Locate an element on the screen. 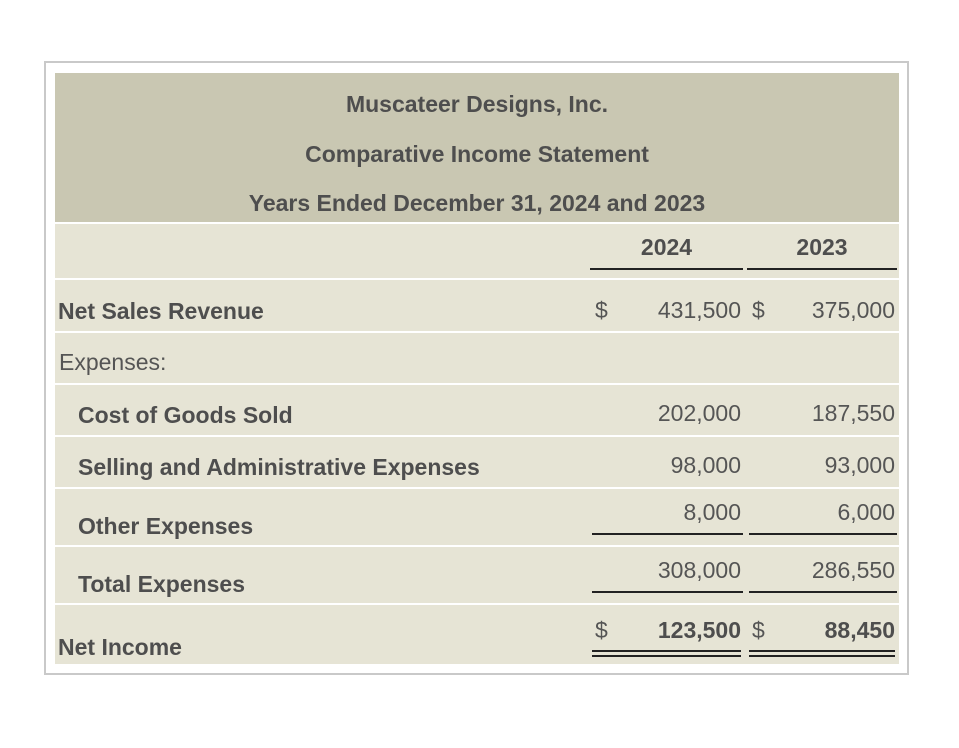 This screenshot has width=959, height=748. column-underline-2023 is located at coordinates (822, 269).